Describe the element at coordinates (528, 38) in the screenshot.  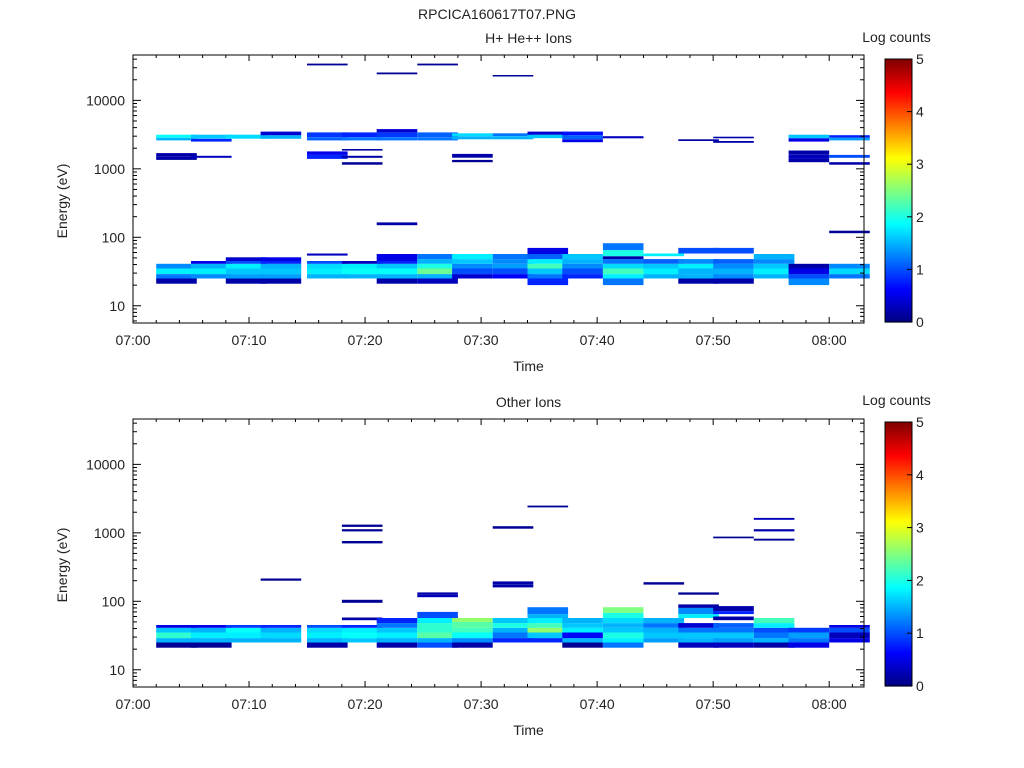
I see `panel-title: H+ He++ Ions` at that location.